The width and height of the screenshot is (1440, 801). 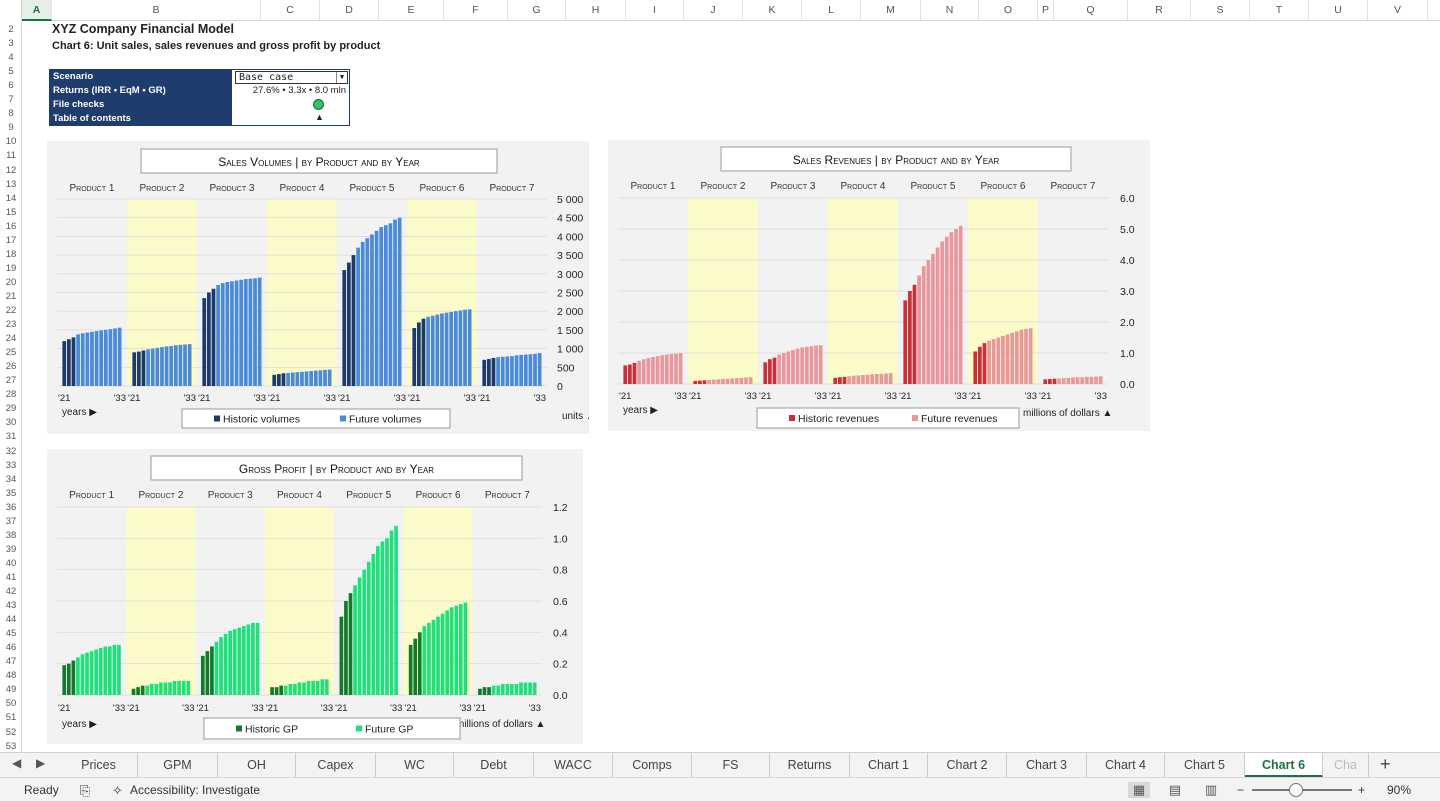 What do you see at coordinates (178, 765) in the screenshot?
I see `tab-gpm: GPM` at bounding box center [178, 765].